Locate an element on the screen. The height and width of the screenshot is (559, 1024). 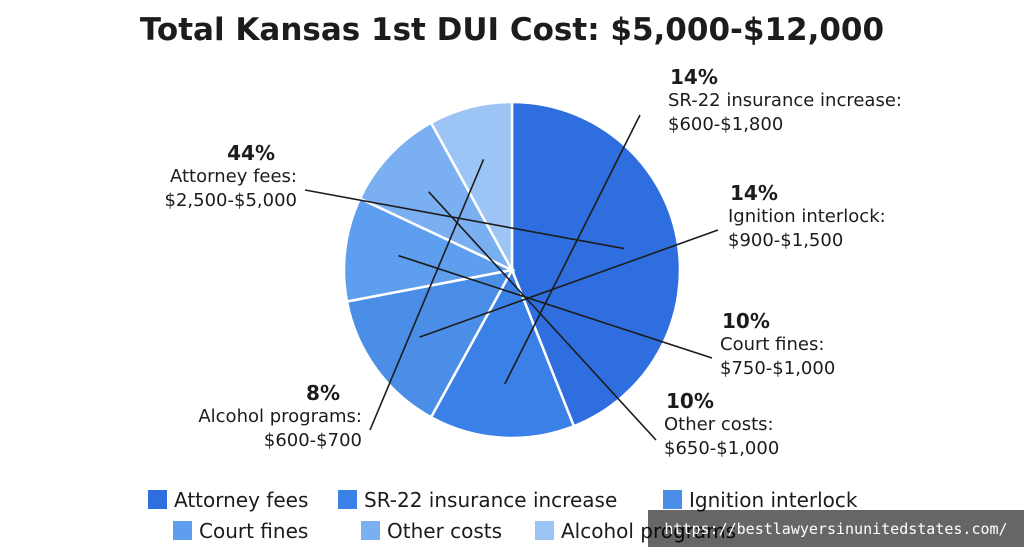
legend-swatch-alcohol-programs is located at coordinates (544, 530).